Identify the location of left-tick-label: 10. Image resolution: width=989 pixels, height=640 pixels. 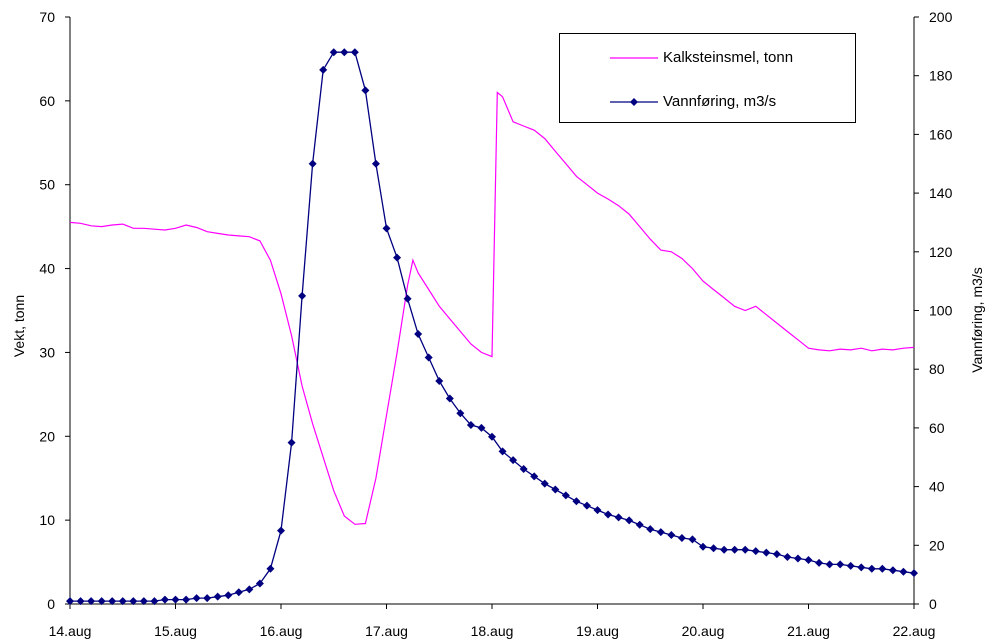
(47, 520).